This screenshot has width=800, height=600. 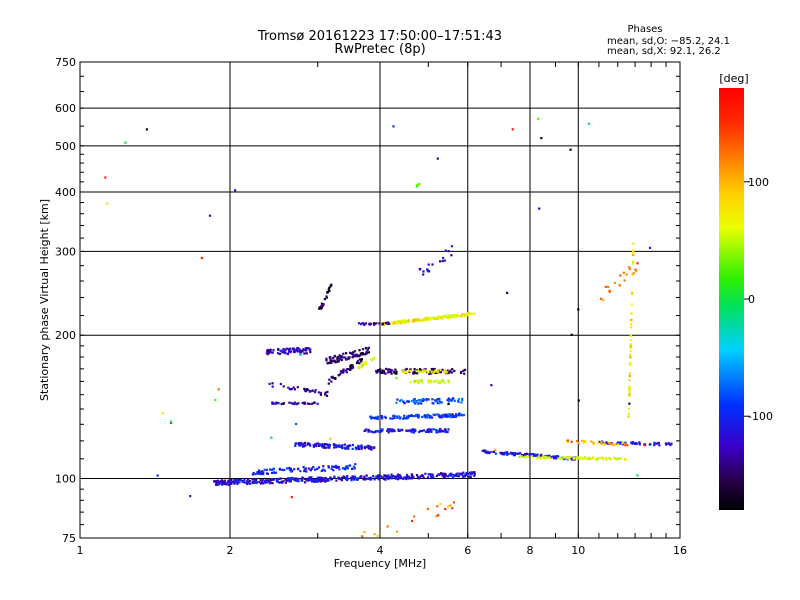 I want to click on colorbar-ticks: 100 0 -100, so click(x=758, y=299).